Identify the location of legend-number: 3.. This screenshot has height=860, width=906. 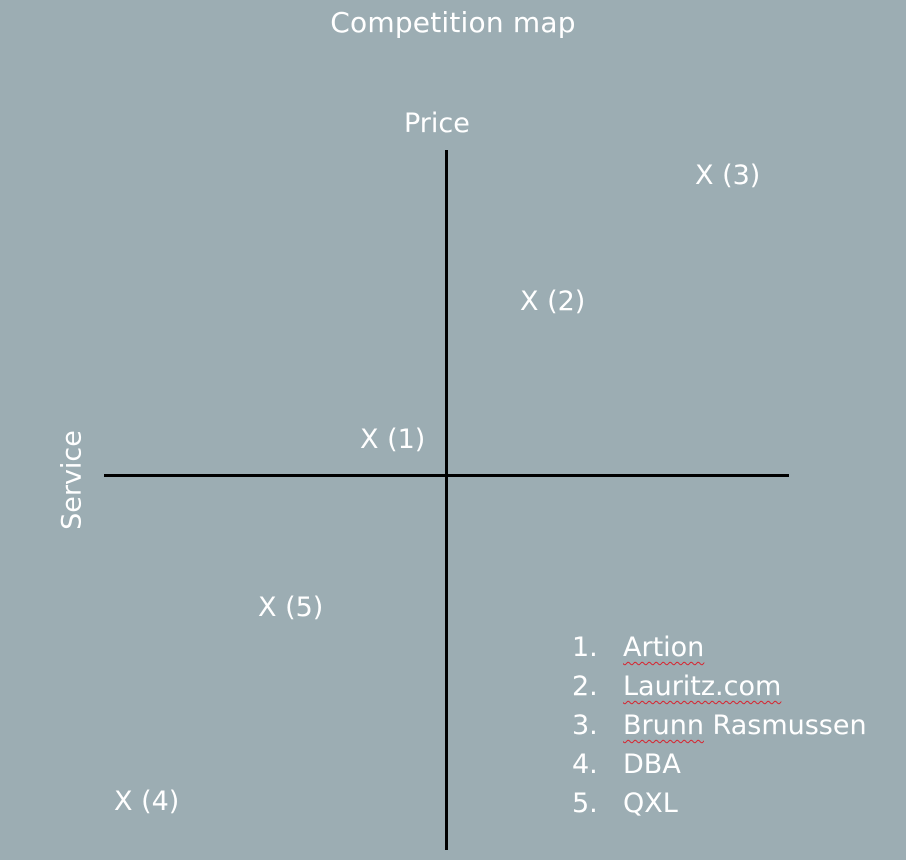
(585, 725).